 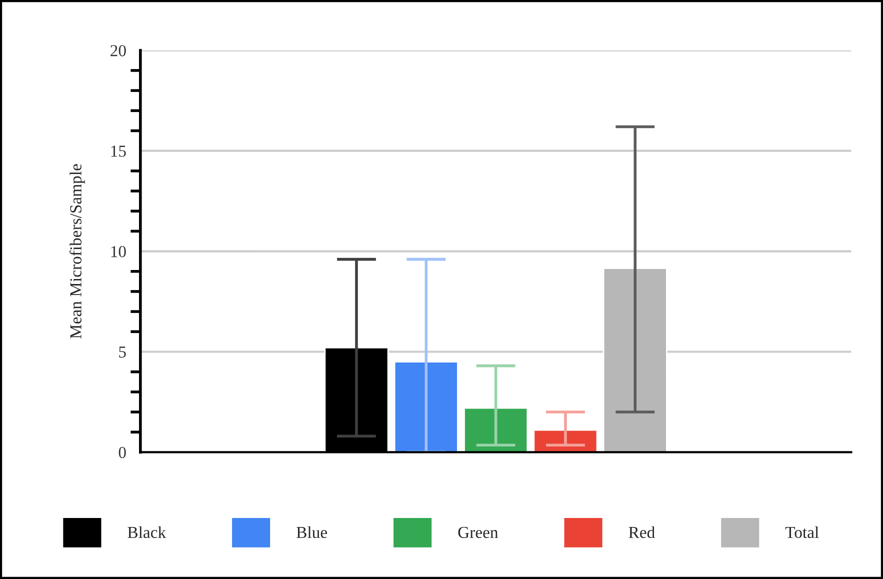 What do you see at coordinates (147, 532) in the screenshot?
I see `legend-label: Black` at bounding box center [147, 532].